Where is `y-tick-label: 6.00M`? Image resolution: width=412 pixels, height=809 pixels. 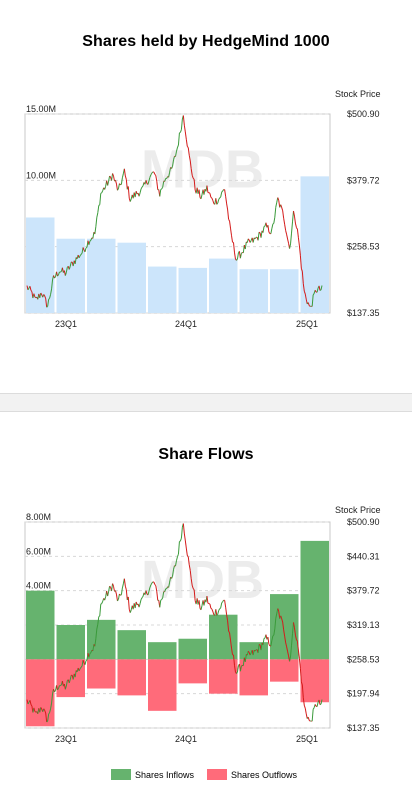 y-tick-label: 6.00M is located at coordinates (38, 551).